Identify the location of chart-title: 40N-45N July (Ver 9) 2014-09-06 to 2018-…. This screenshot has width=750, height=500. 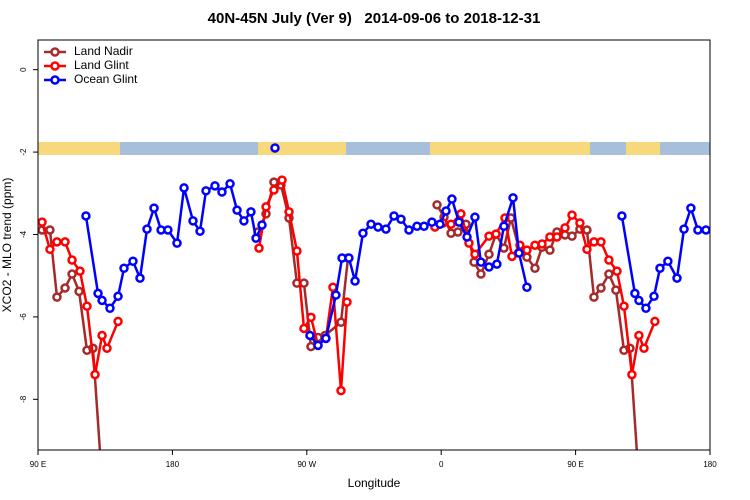
(374, 18).